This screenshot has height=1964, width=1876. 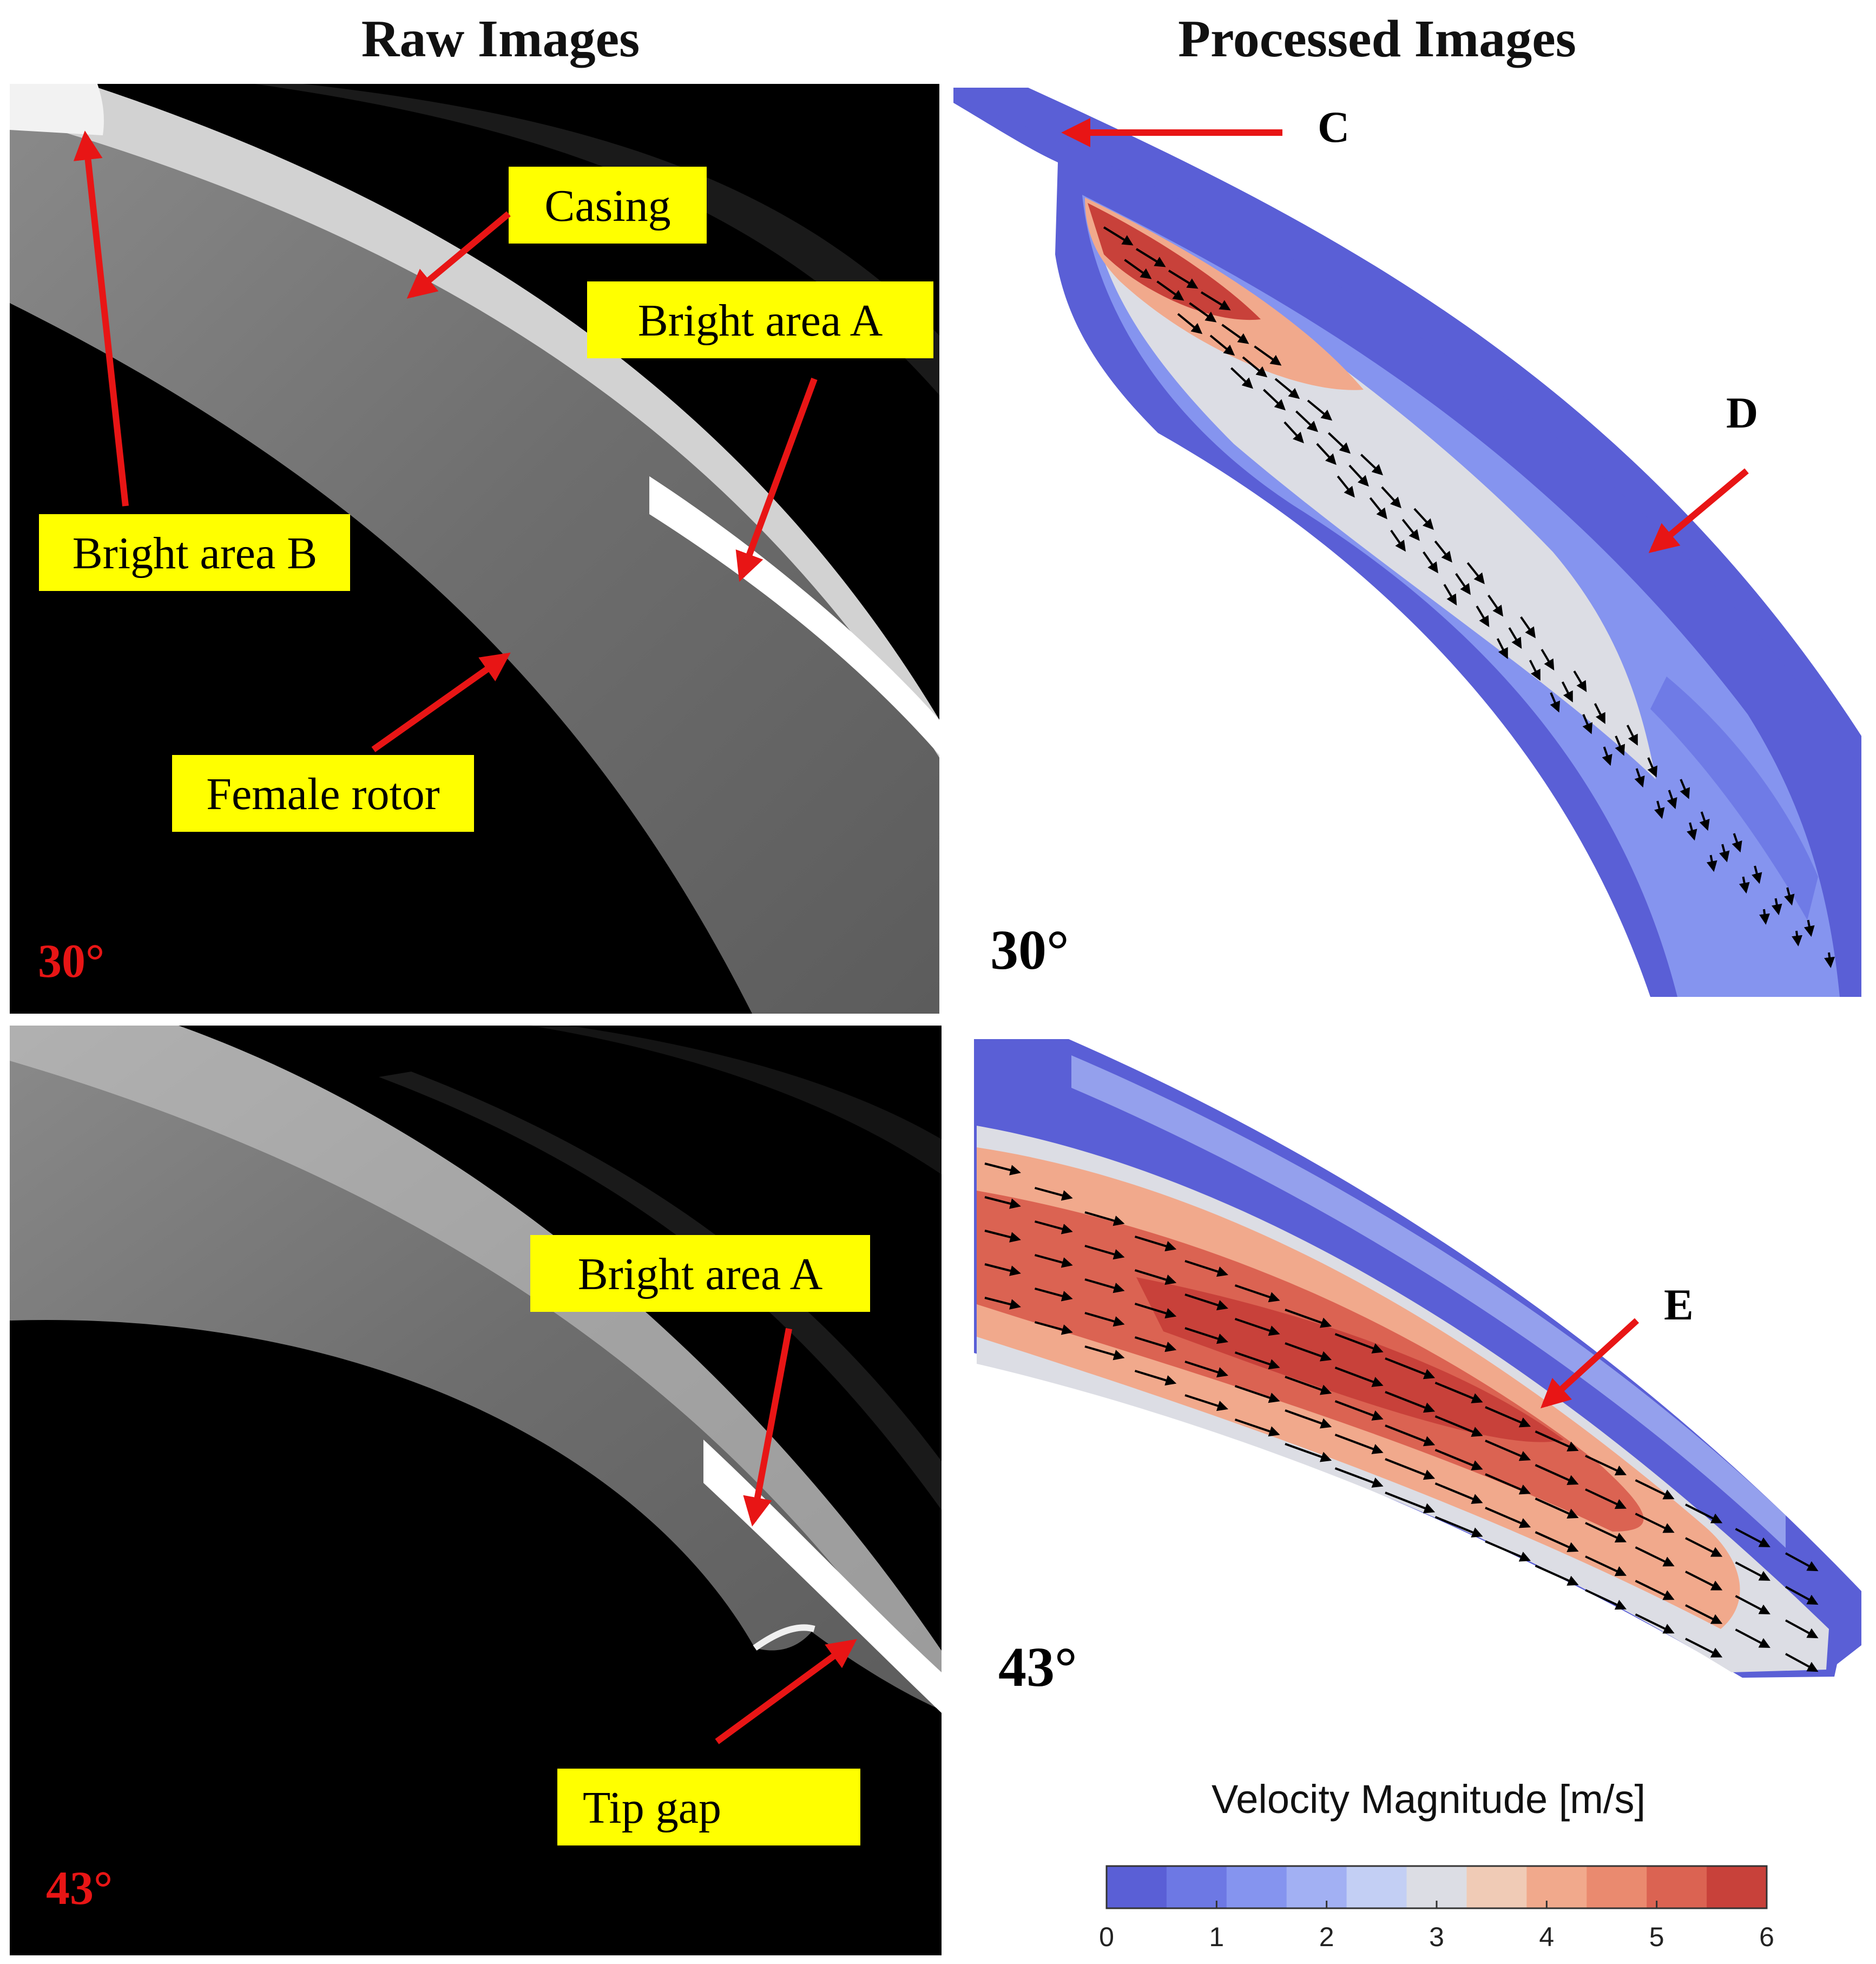 What do you see at coordinates (1107, 1937) in the screenshot?
I see `colorbar-tick-label: 0` at bounding box center [1107, 1937].